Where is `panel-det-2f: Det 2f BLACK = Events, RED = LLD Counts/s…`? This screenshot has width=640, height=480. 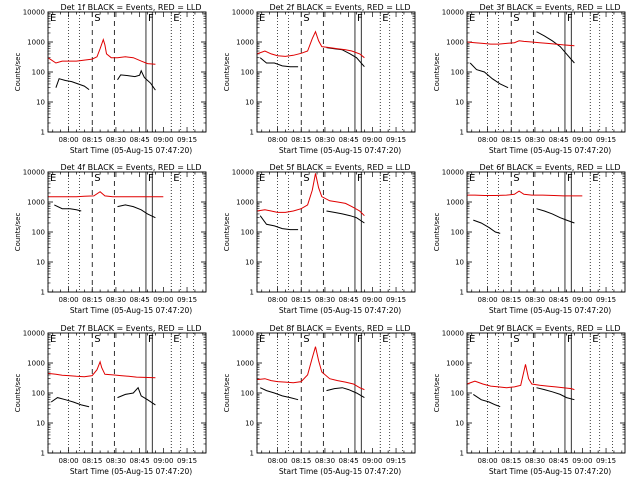 panel-det-2f: Det 2f BLACK = Events, RED = LLD Counts/s… is located at coordinates (319, 79).